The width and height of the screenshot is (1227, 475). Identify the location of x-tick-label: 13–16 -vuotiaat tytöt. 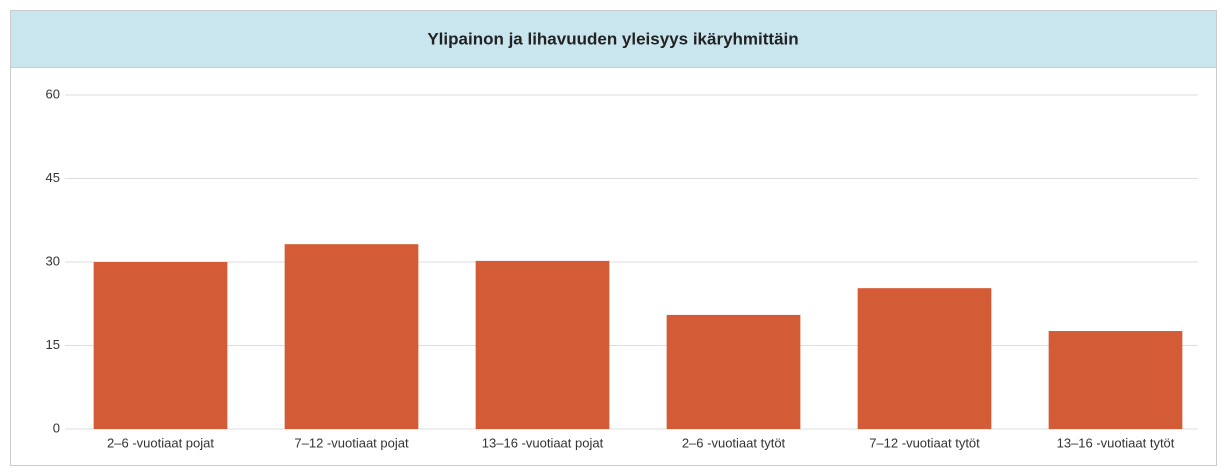
(1116, 442).